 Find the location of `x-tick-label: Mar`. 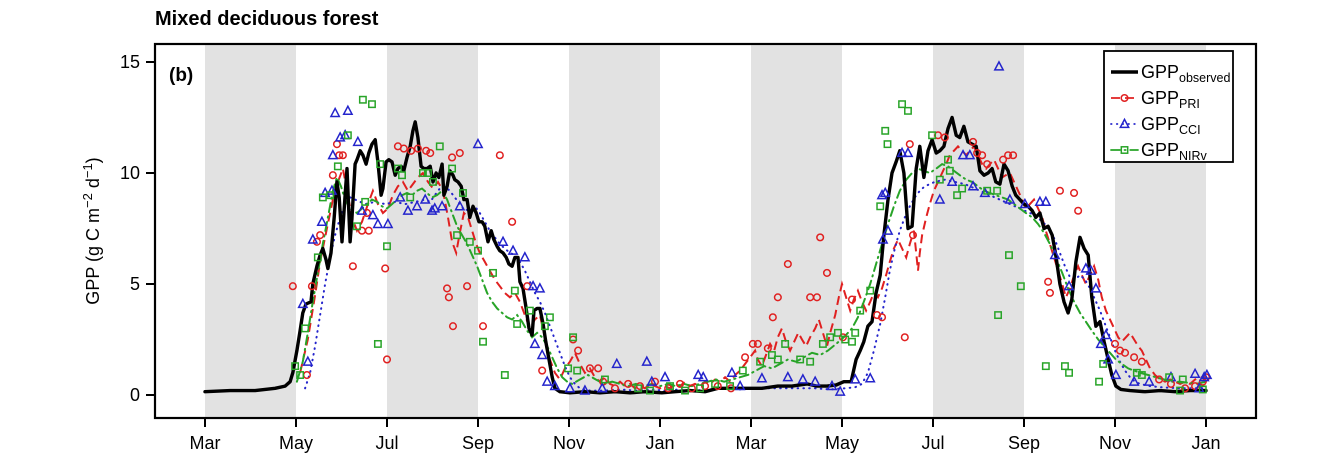

x-tick-label: Mar is located at coordinates (751, 443).